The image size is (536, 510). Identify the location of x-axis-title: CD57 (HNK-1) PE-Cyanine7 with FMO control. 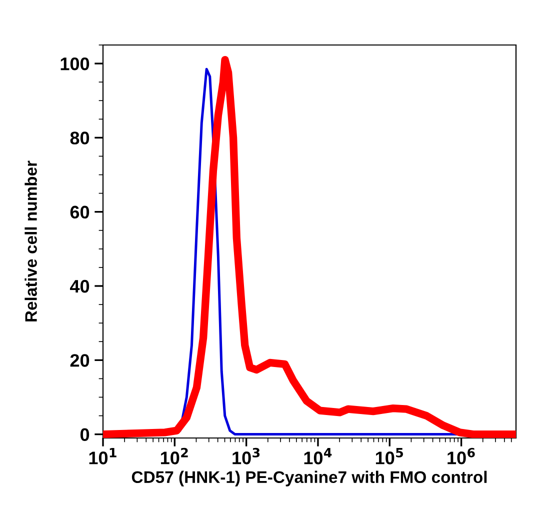
(309, 478).